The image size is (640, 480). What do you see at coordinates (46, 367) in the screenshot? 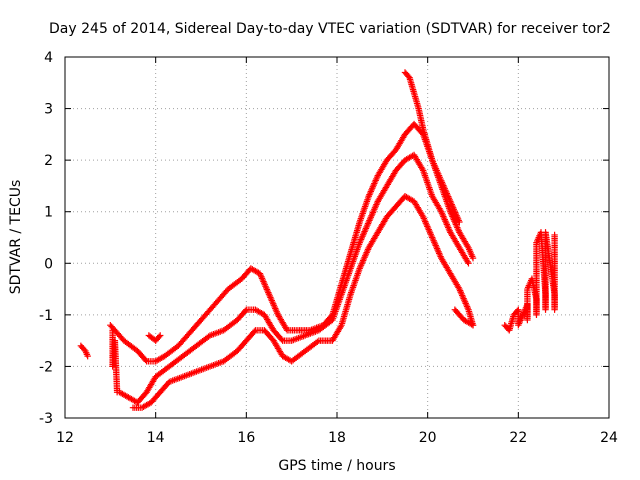
I see `y-tick-label: -2` at bounding box center [46, 367].